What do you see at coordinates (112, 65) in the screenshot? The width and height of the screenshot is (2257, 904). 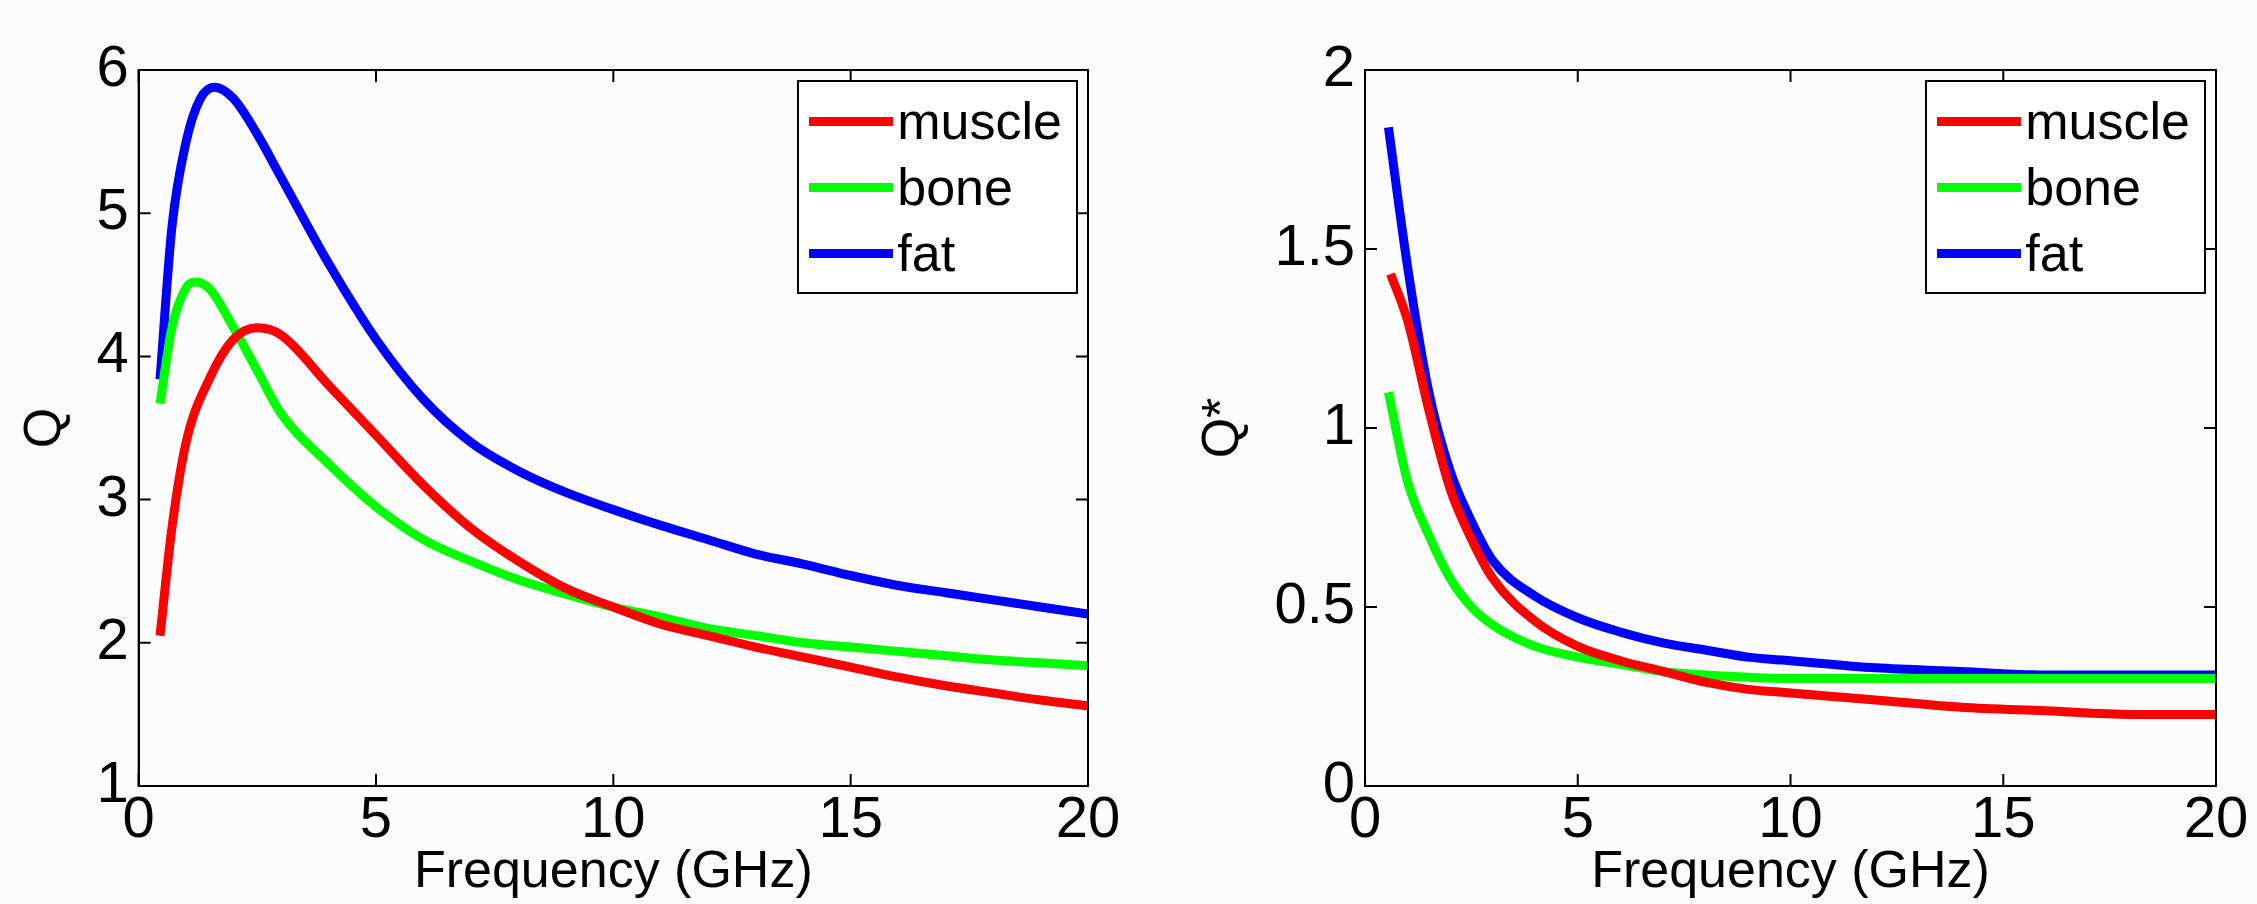 I see `y-tick-label: 6` at bounding box center [112, 65].